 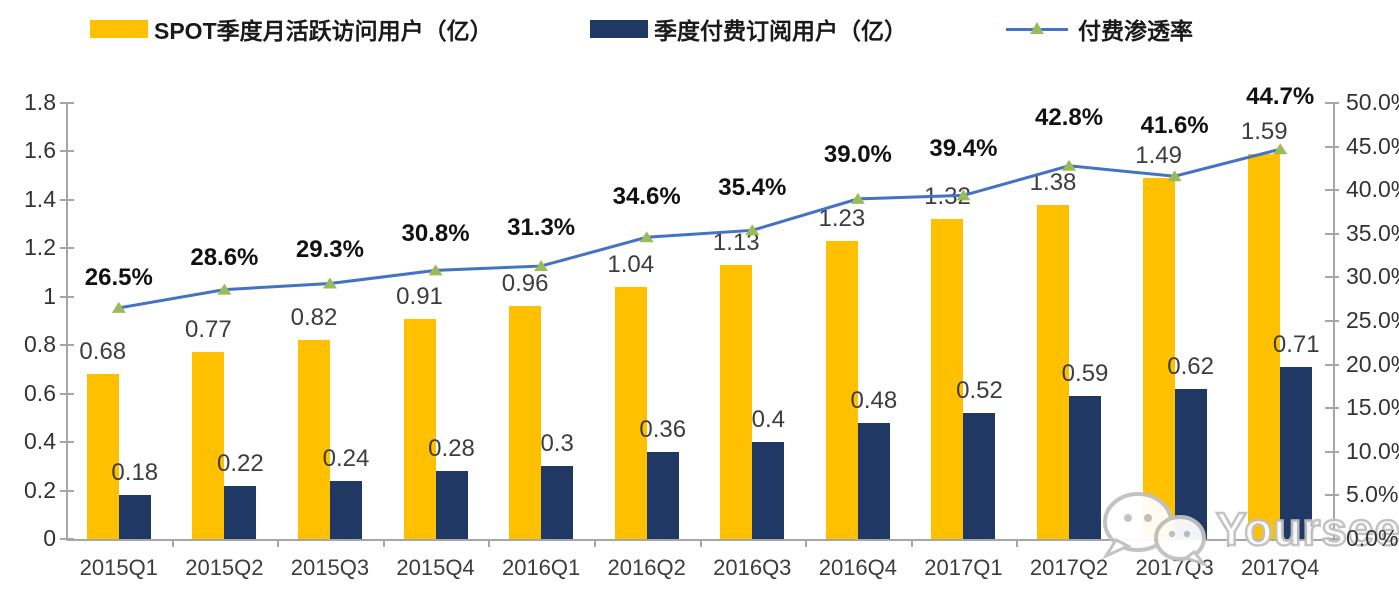 I want to click on penetration-label-2015Q1: 26.5%, so click(x=118, y=277).